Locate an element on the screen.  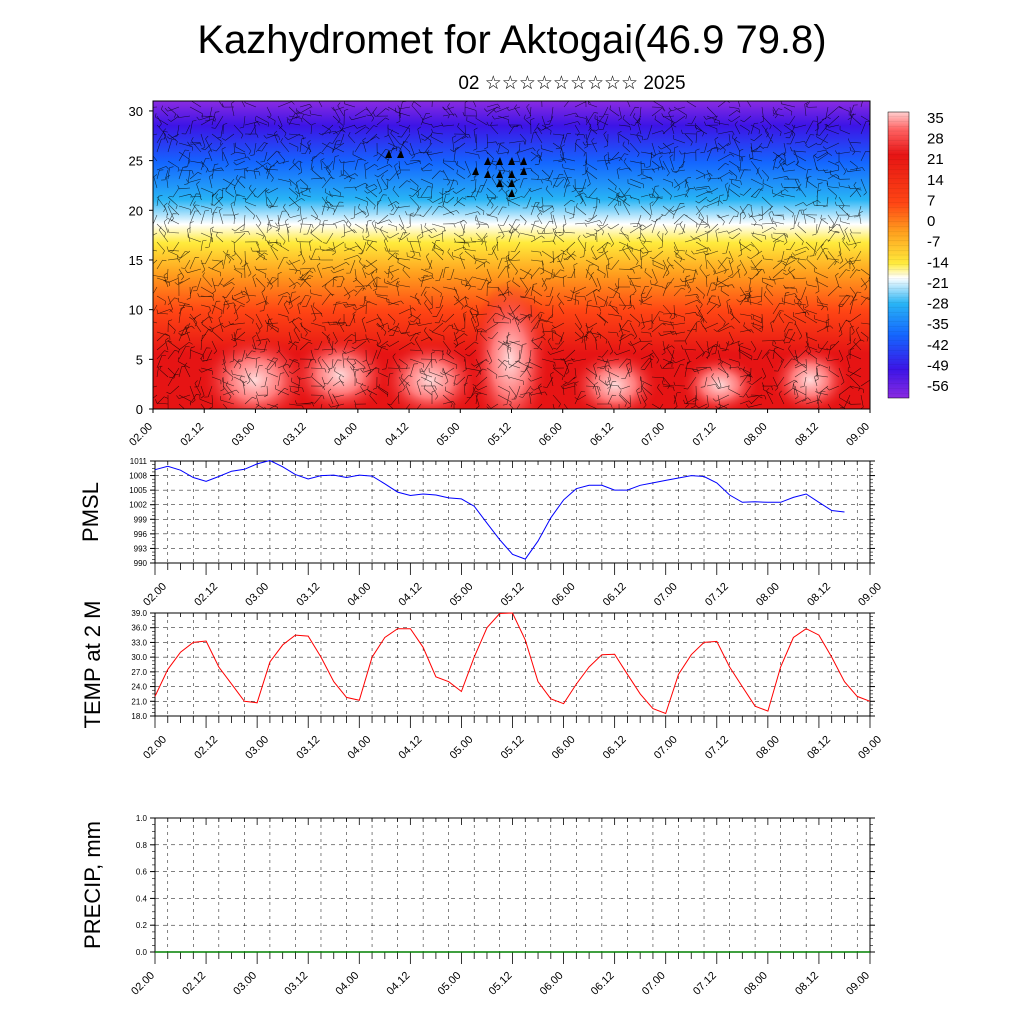
colorbar-label: 7 is located at coordinates (931, 200).